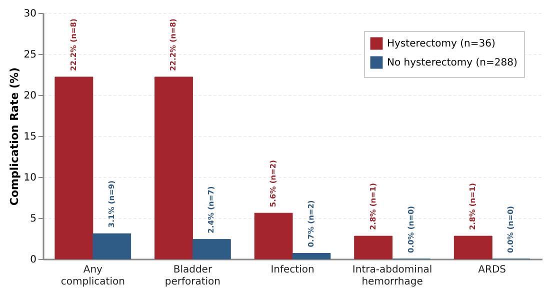  Describe the element at coordinates (92, 276) in the screenshot. I see `x-tick-label: Any complication` at that location.